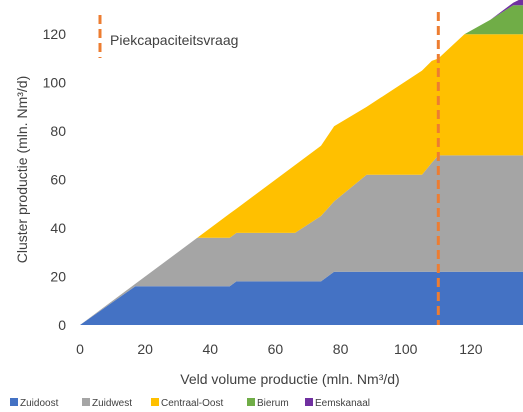  What do you see at coordinates (273, 403) in the screenshot?
I see `legend-label-bierum: Bierum` at bounding box center [273, 403].